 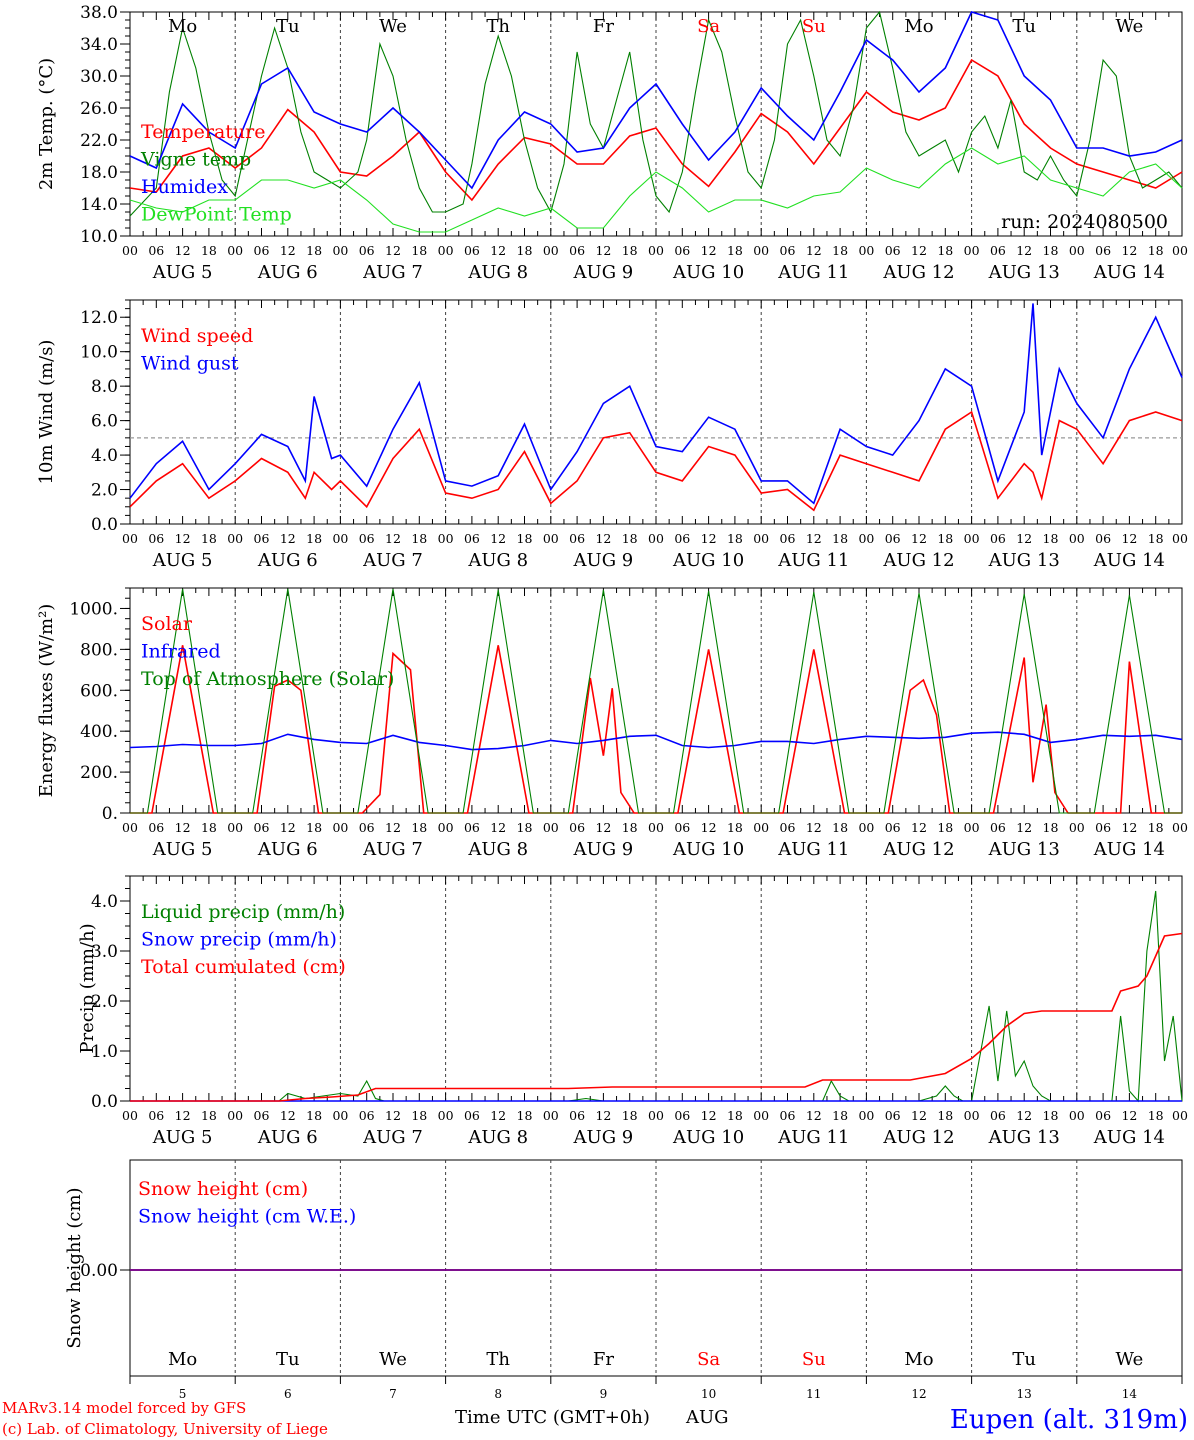 I want to click on weekday-label: Tu, so click(x=1024, y=26).